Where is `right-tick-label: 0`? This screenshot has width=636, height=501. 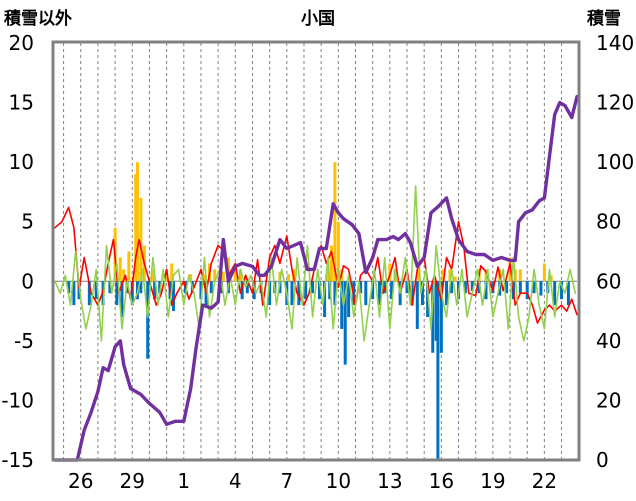 right-tick-label: 0 is located at coordinates (602, 460).